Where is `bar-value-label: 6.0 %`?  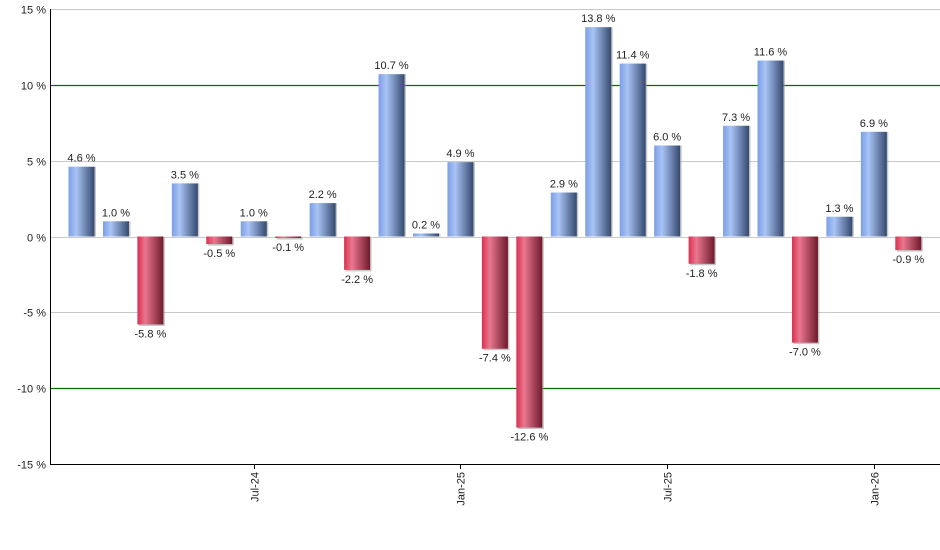
bar-value-label: 6.0 % is located at coordinates (667, 138).